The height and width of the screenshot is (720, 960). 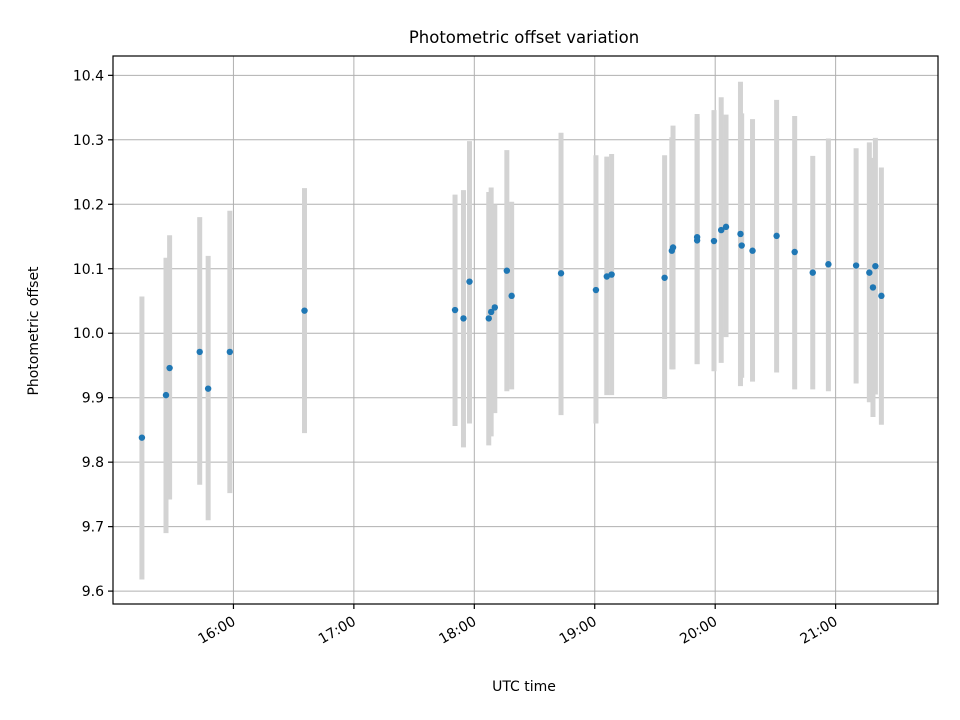 What do you see at coordinates (88, 141) in the screenshot?
I see `y-tick-label: 10.3` at bounding box center [88, 141].